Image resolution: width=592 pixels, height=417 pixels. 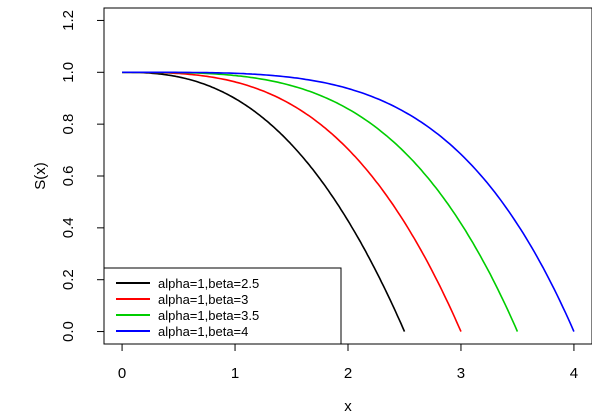 I want to click on y-tick-label: 1.2, so click(x=68, y=20).